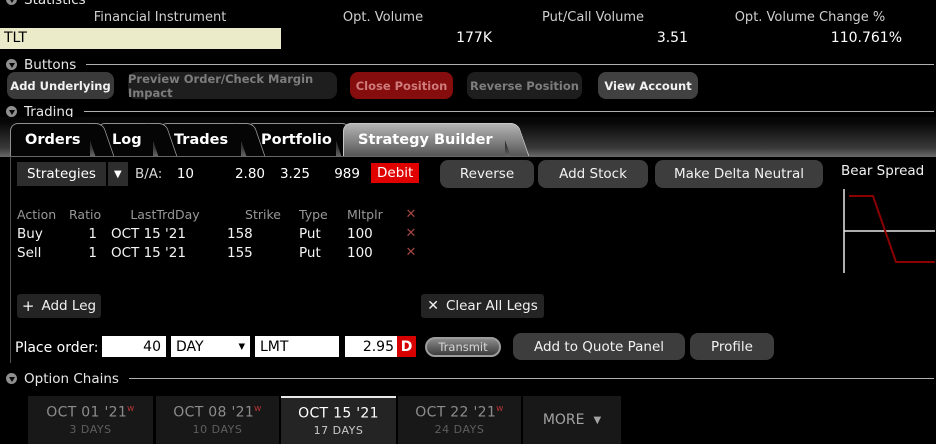  Describe the element at coordinates (249, 174) in the screenshot. I see `bid-price: 2.80` at that location.